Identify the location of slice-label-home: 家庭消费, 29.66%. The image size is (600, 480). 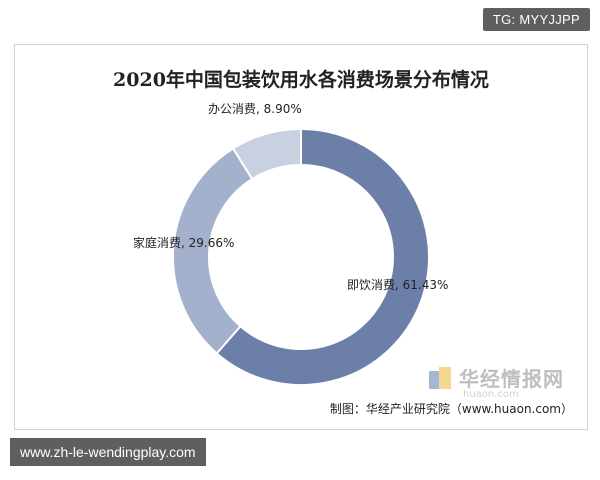
(184, 243).